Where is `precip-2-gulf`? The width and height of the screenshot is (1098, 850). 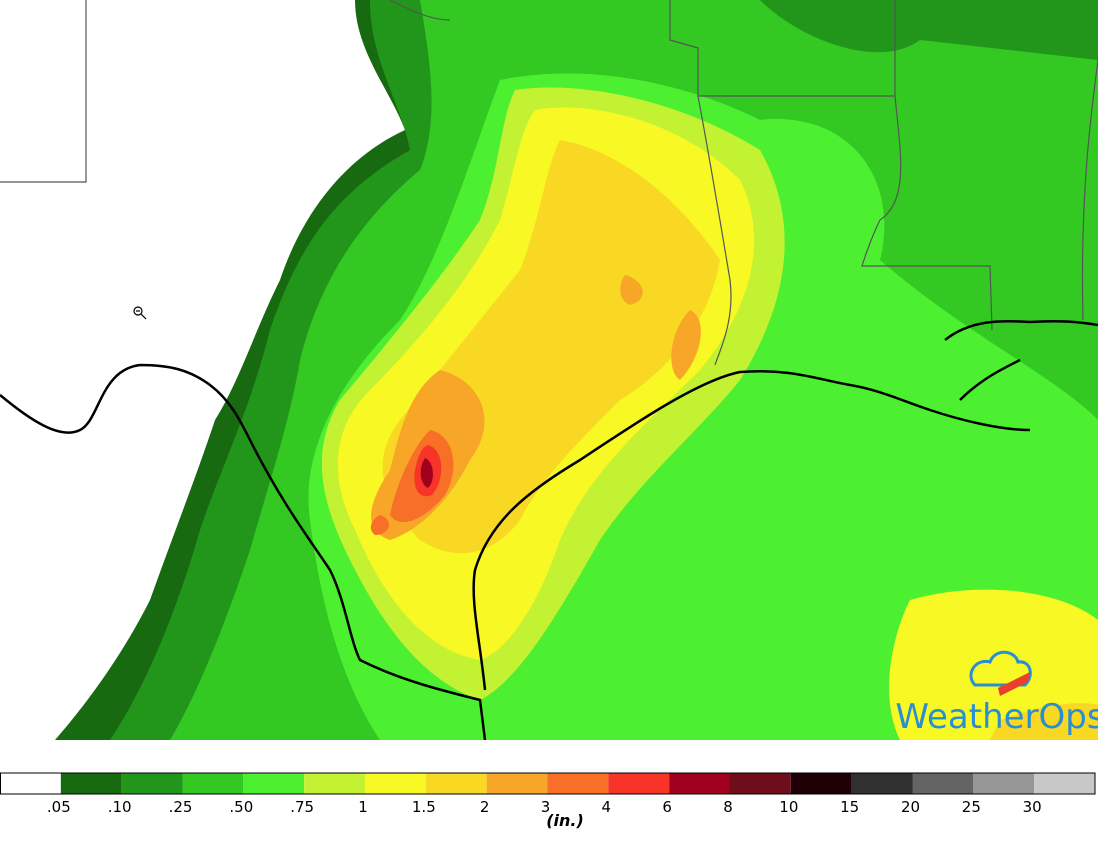
precip-2-gulf is located at coordinates (1044, 721).